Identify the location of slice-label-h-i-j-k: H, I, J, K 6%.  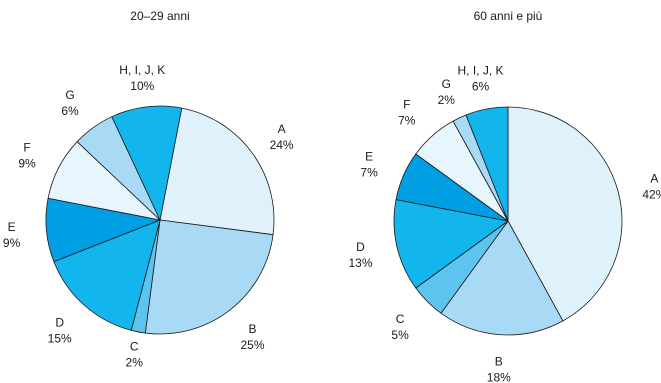
(480, 79).